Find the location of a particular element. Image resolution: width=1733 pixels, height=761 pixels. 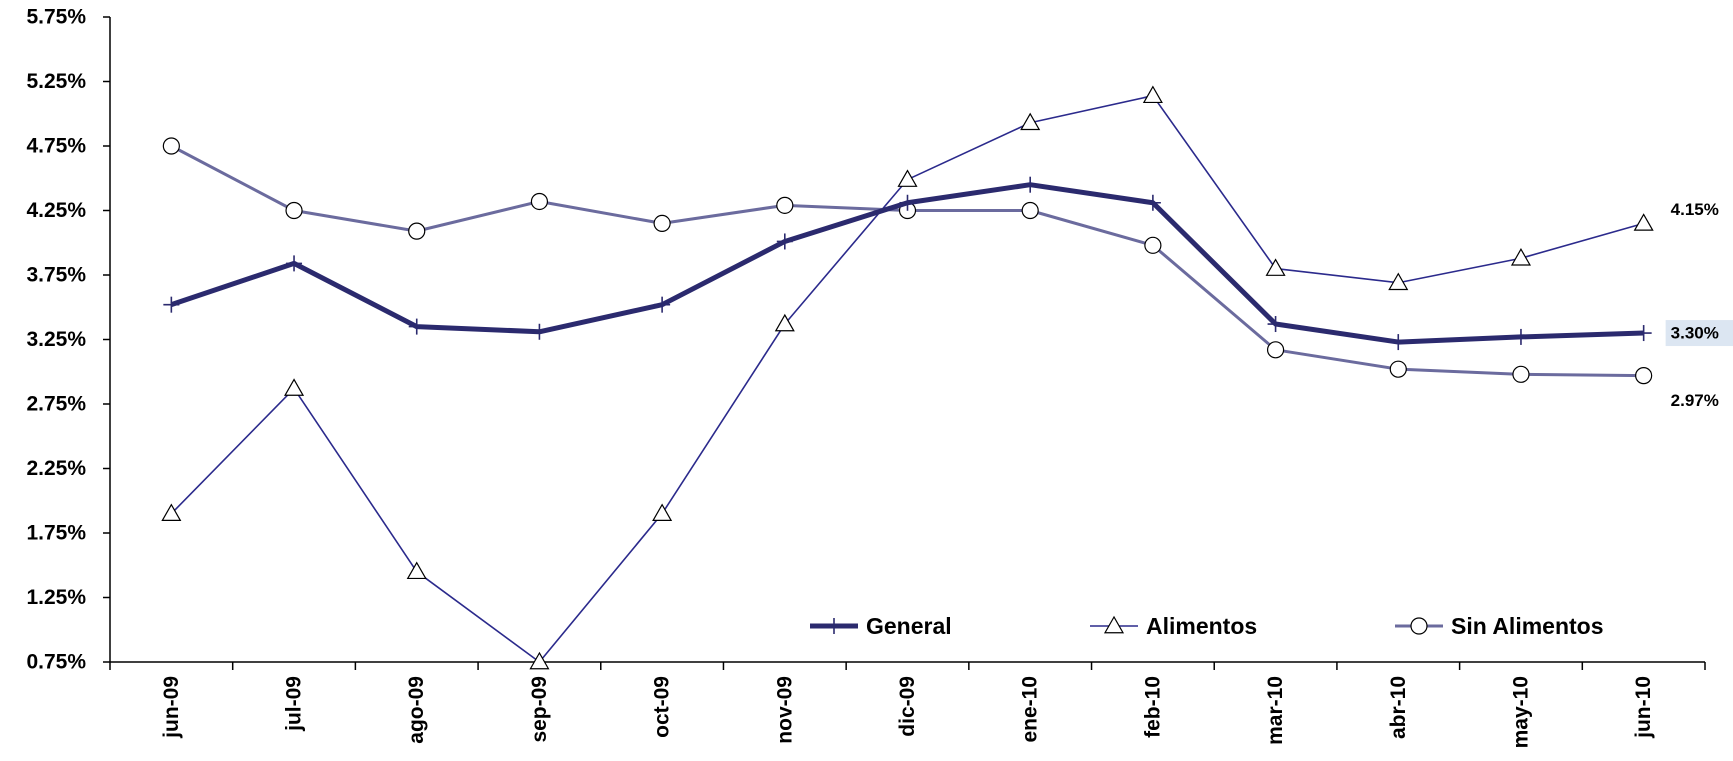

y-tick-label: 2.75% is located at coordinates (56, 404).